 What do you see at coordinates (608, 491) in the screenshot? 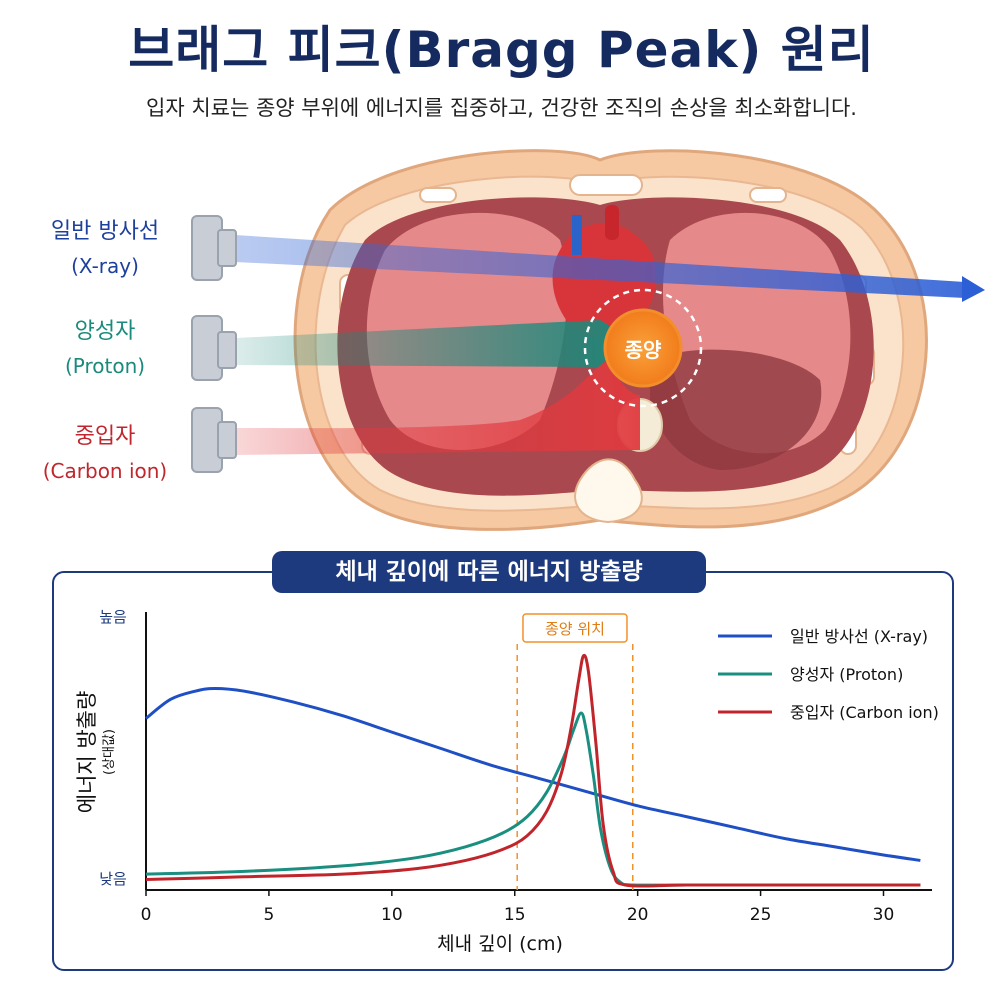
I see `spine` at bounding box center [608, 491].